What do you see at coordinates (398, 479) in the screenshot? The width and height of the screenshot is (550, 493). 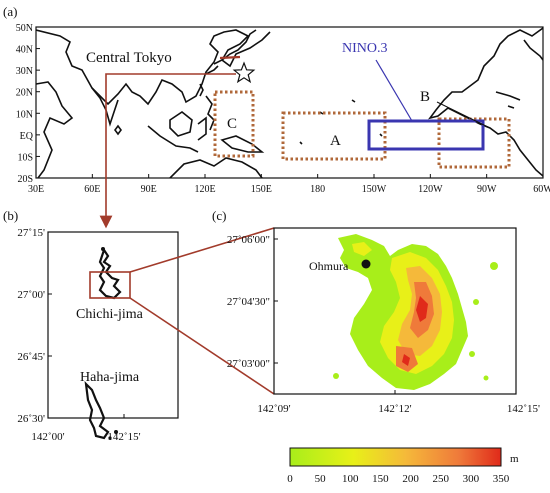 I see `colorbar-ticks: 0 50 100 150 200 250 300 350` at bounding box center [398, 479].